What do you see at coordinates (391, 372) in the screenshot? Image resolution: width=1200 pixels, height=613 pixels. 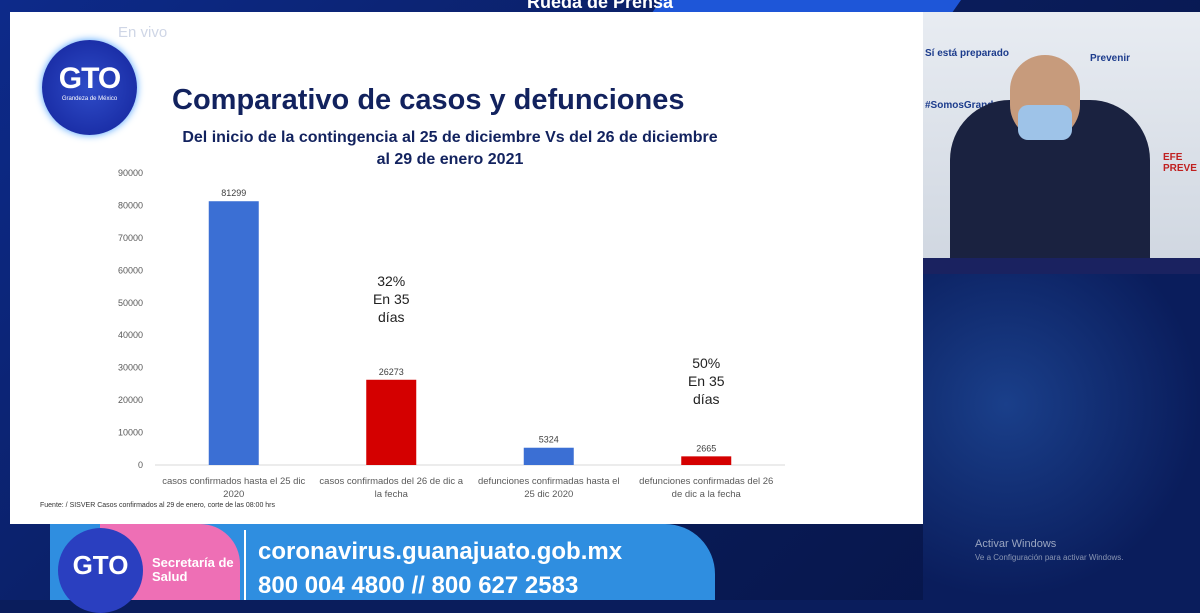 I see `data-label: 26273` at bounding box center [391, 372].